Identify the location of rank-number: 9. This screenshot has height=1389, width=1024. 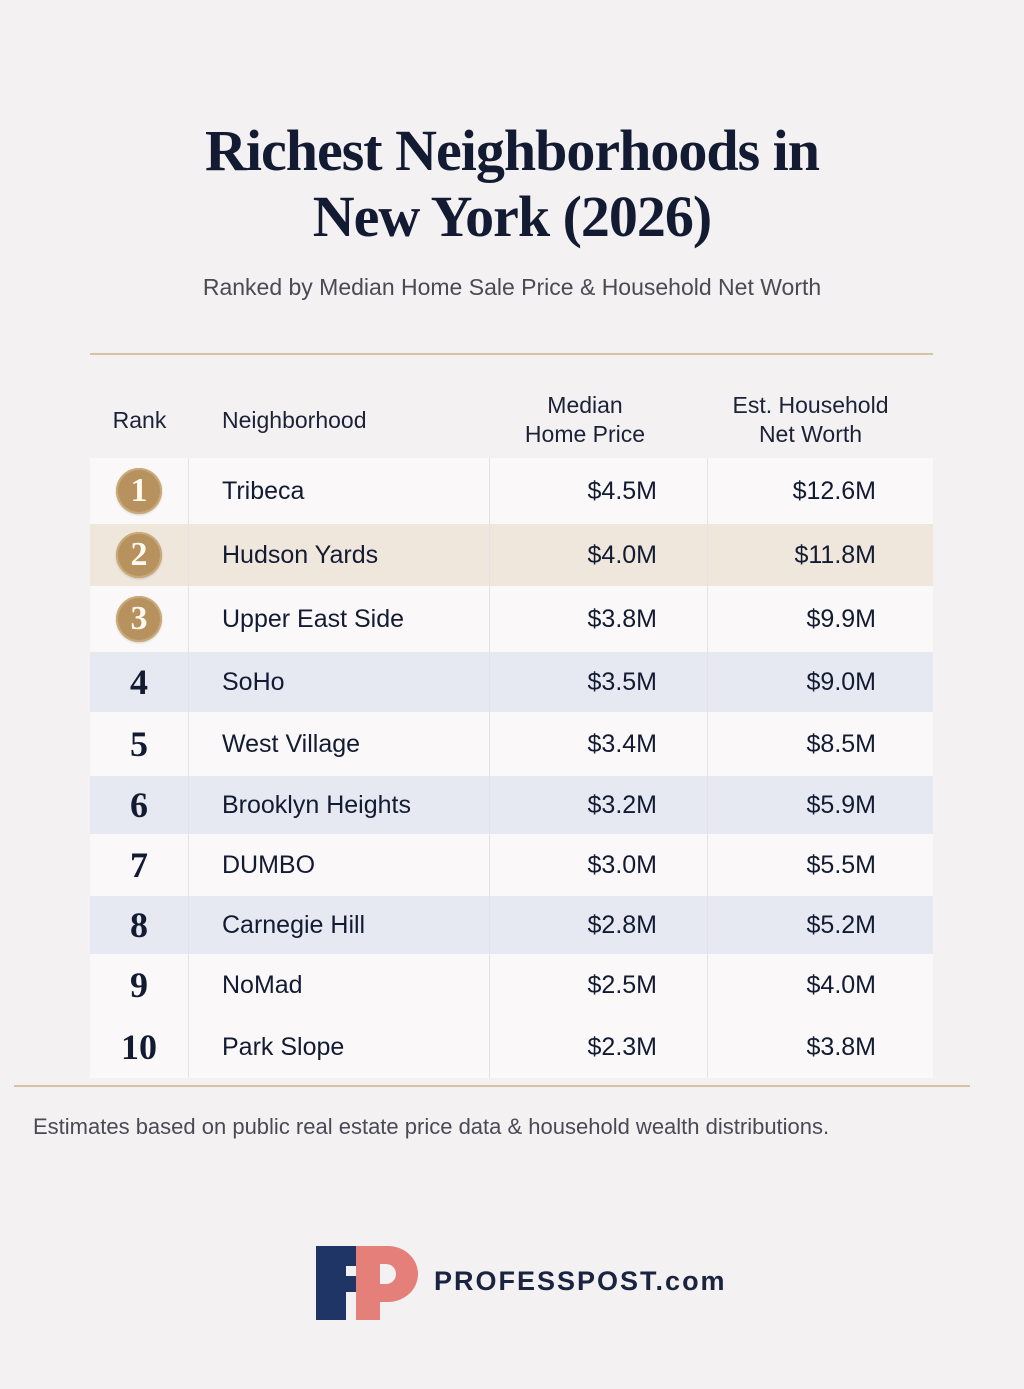
(139, 985).